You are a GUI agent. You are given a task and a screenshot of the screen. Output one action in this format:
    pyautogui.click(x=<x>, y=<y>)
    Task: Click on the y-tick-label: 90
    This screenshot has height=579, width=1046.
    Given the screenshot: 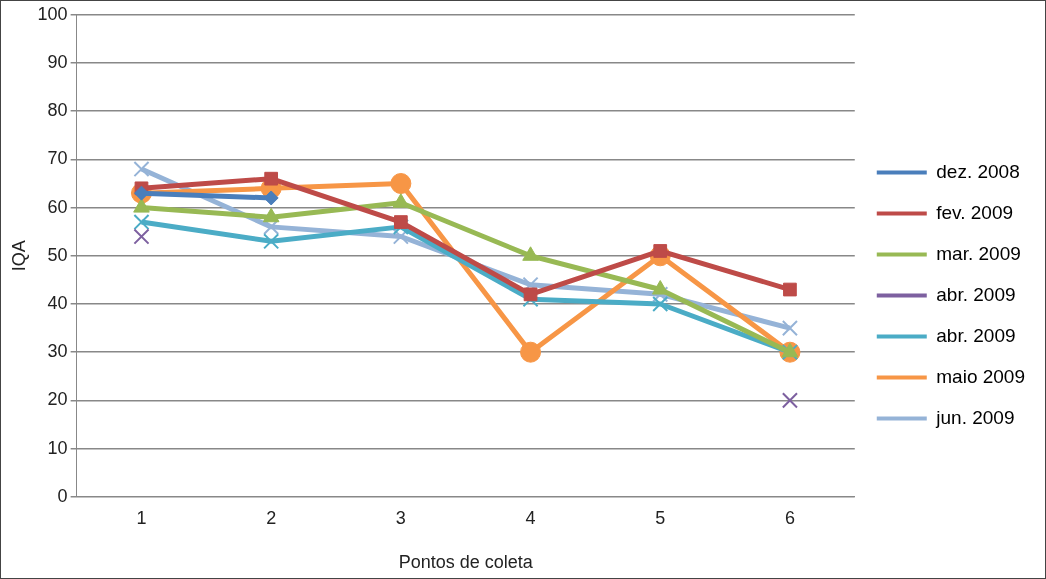 What is the action you would take?
    pyautogui.click(x=57, y=61)
    